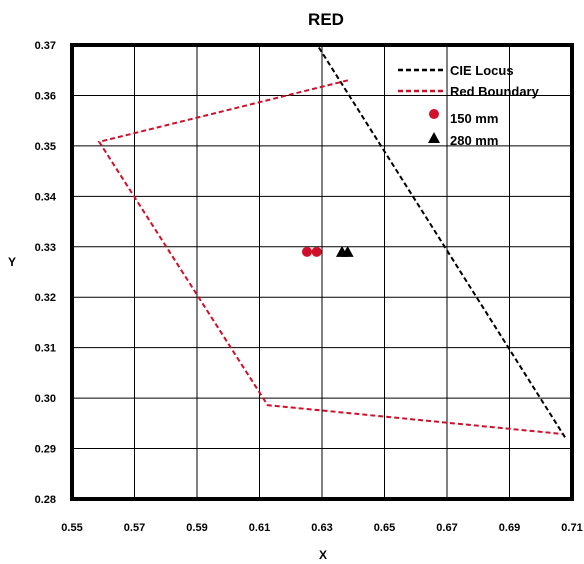 This screenshot has width=584, height=564. Describe the element at coordinates (571, 528) in the screenshot. I see `x-tick-label: 0.71` at that location.